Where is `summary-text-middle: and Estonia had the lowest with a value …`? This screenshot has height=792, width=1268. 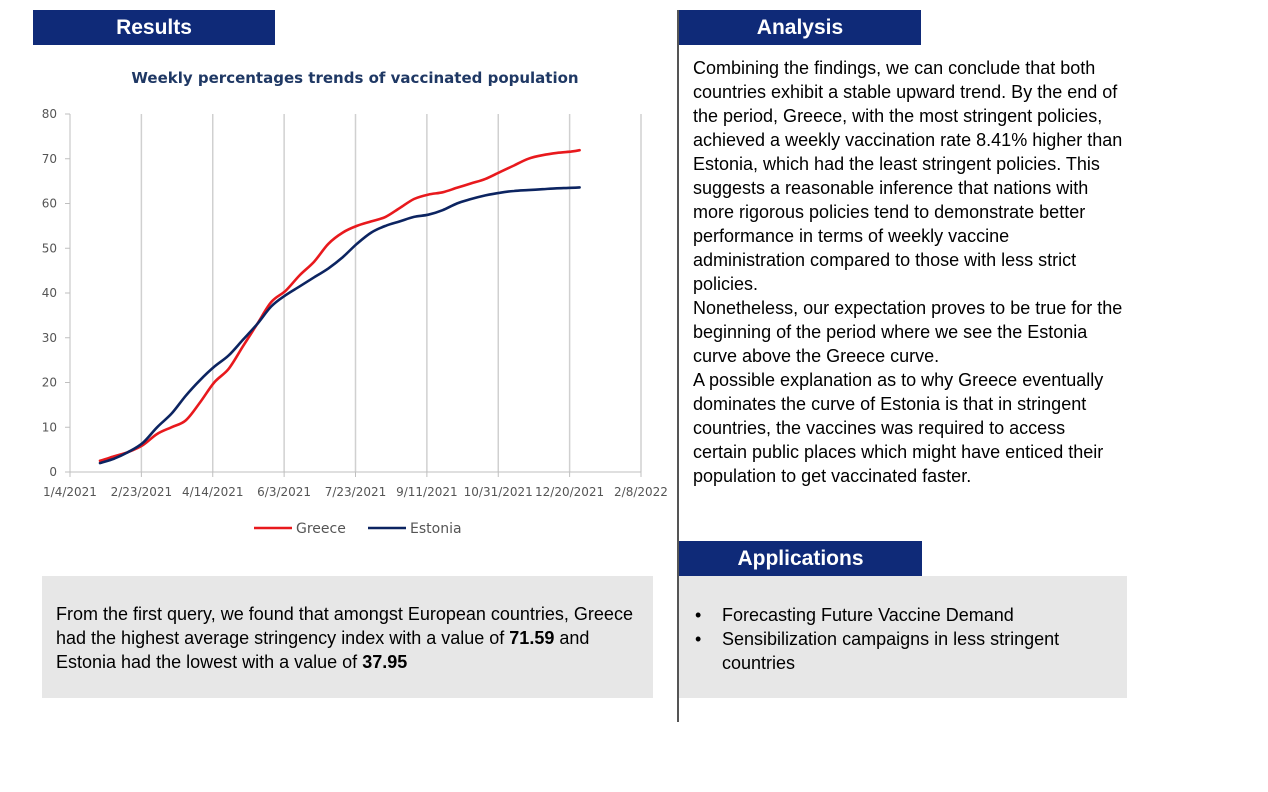 summary-text-middle: and Estonia had the lowest with a value … is located at coordinates (323, 650).